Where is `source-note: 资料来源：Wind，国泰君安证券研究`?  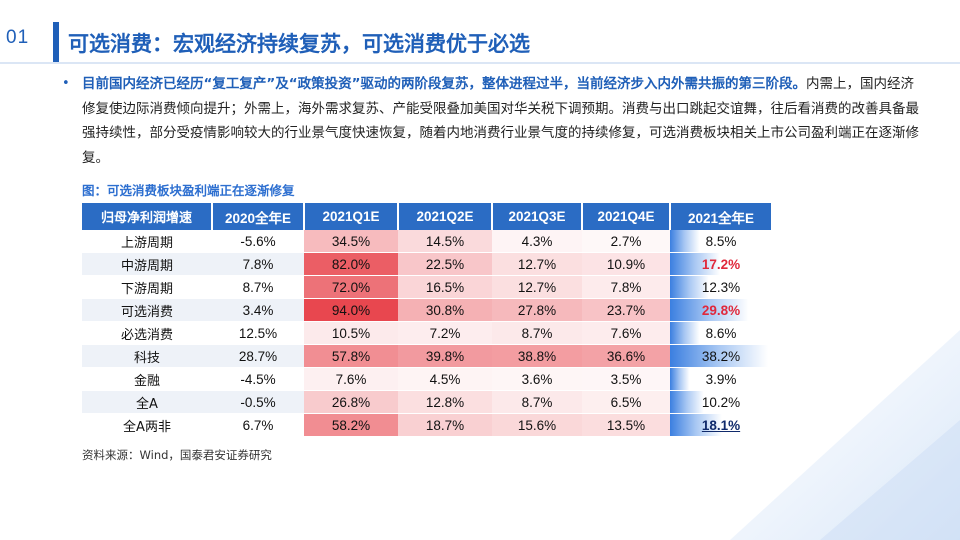 source-note: 资料来源：Wind，国泰君安证券研究 is located at coordinates (177, 455).